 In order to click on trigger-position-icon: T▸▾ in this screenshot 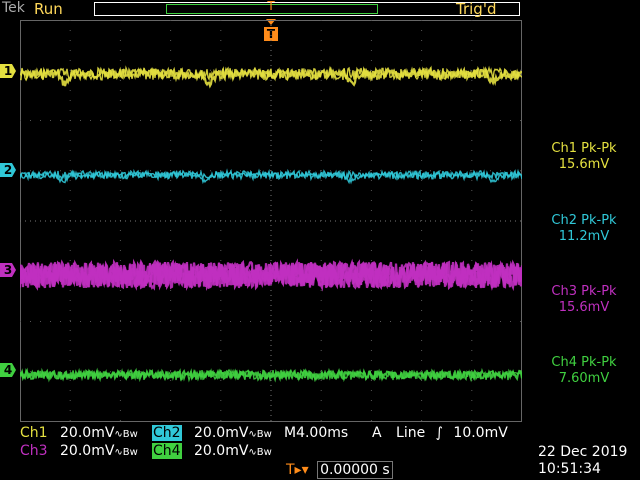, I will do `click(297, 470)`.